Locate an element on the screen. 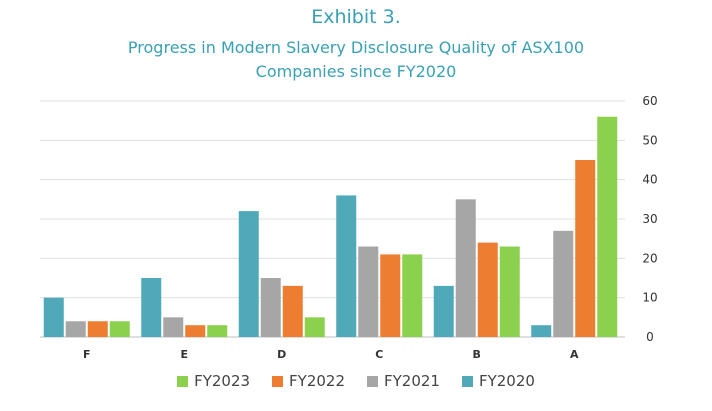  bar-fy2023-d is located at coordinates (314, 327).